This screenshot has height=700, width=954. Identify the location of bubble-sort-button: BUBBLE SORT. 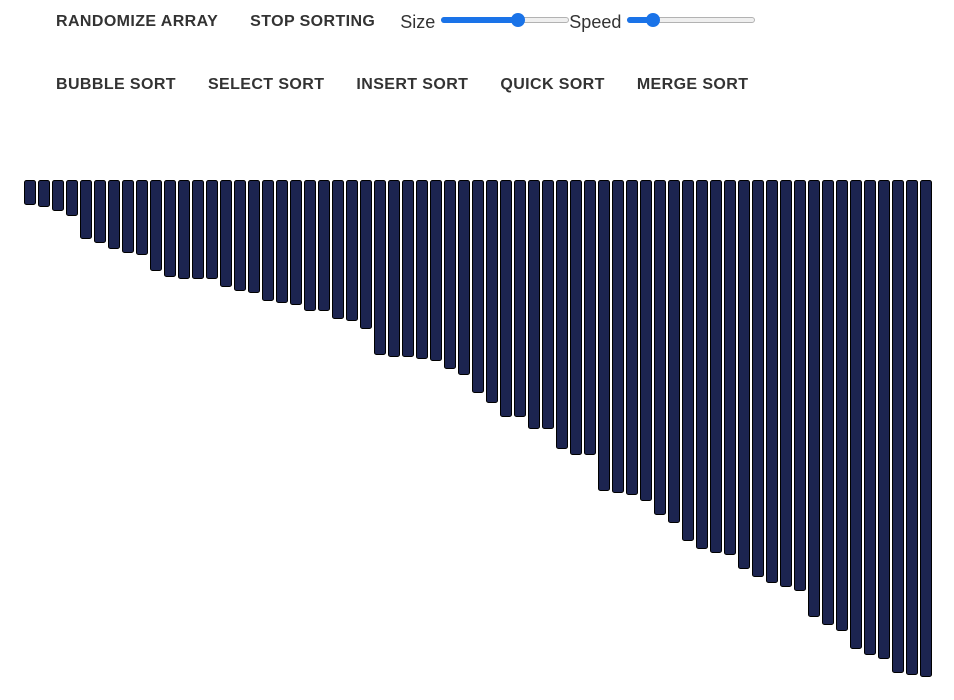
(116, 85).